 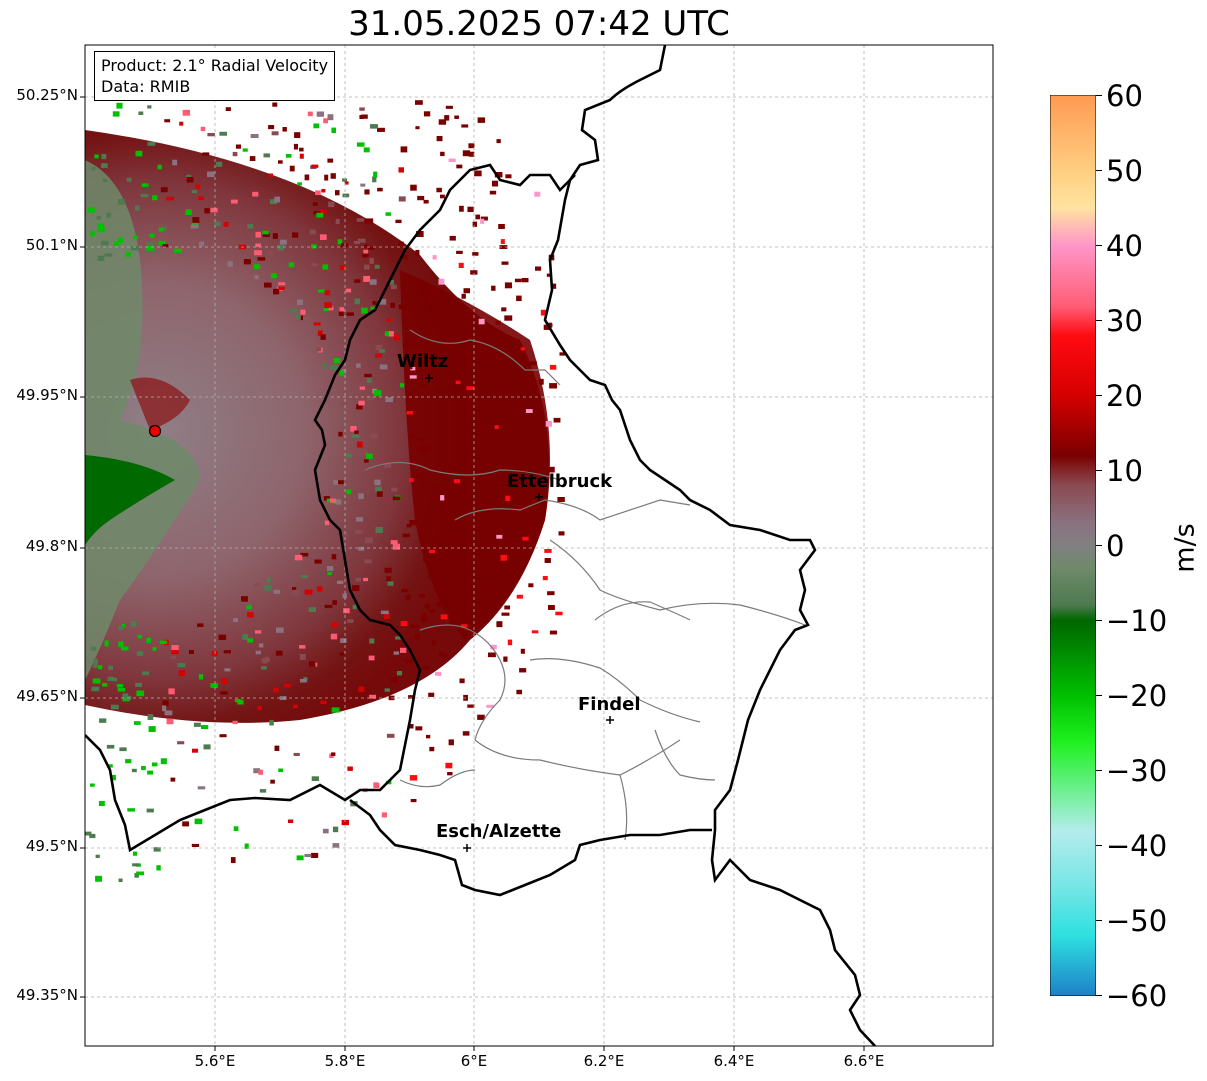 I want to click on colorbar-tick-label: 60, so click(x=1124, y=96).